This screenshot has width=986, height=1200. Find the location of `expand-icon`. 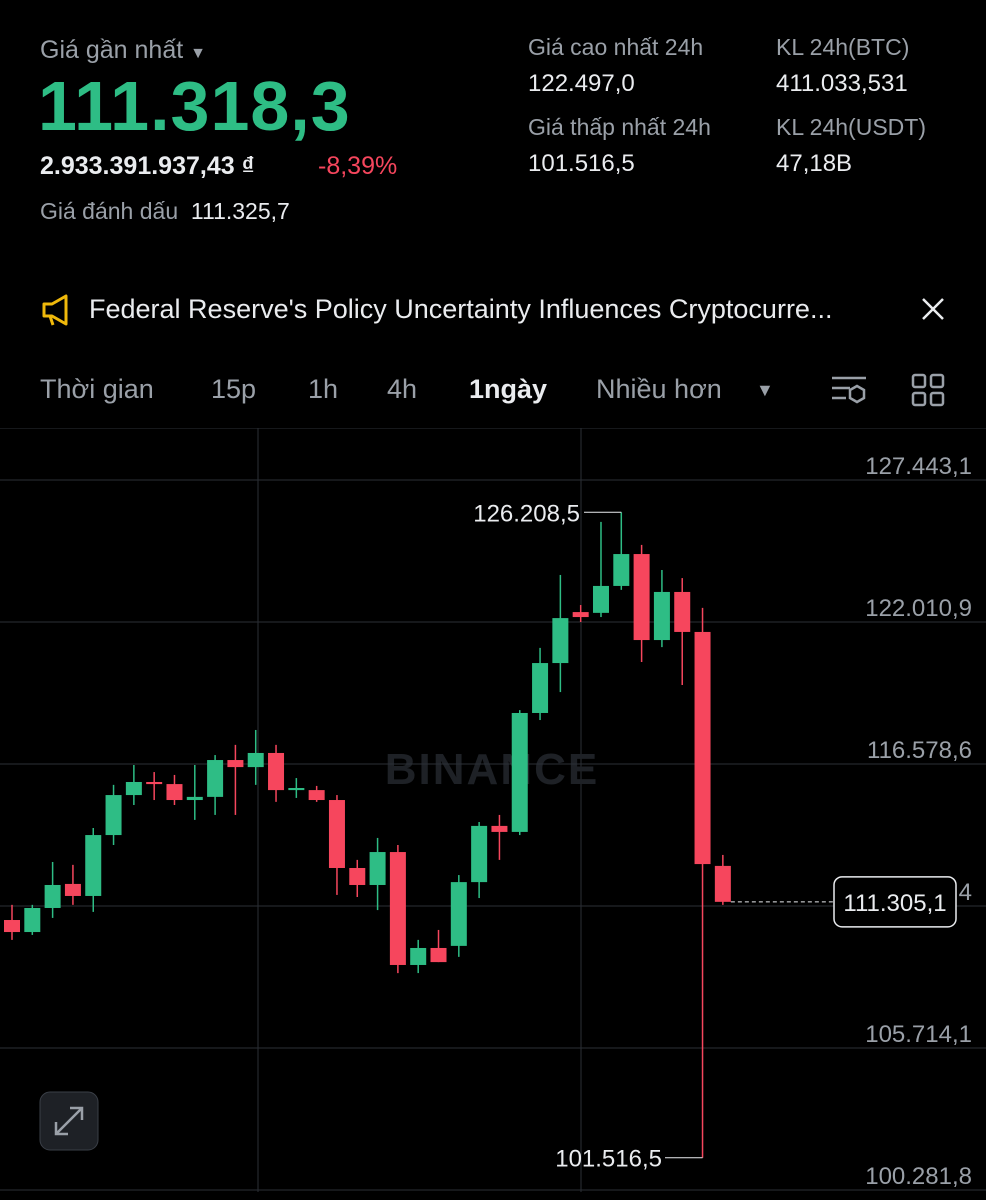

expand-icon is located at coordinates (69, 1121).